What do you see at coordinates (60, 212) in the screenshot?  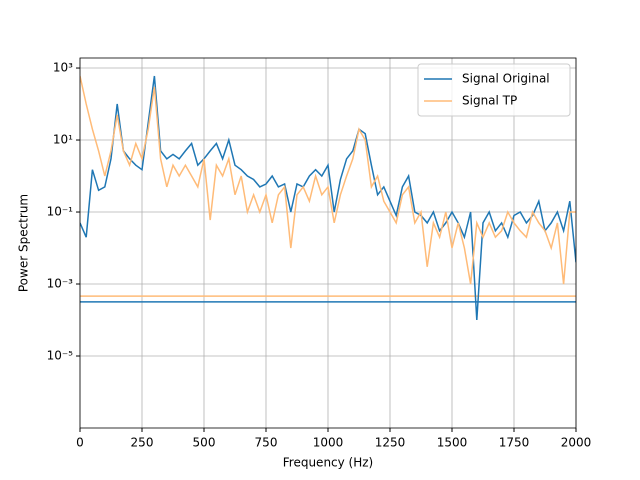 I see `y-tick-label: 10⁻¹` at bounding box center [60, 212].